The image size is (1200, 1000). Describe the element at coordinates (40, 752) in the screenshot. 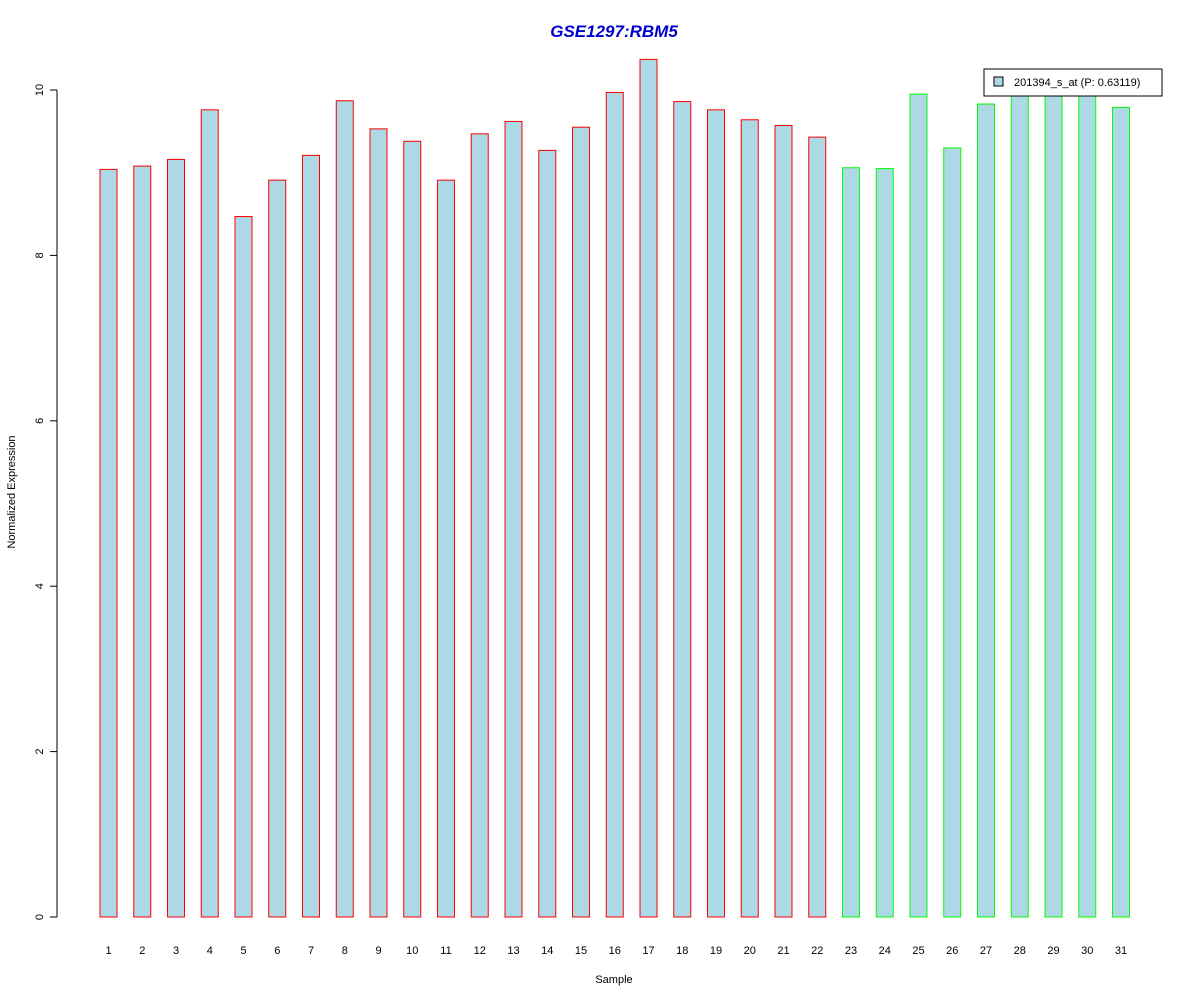

I see `y-tick-label: 2` at that location.